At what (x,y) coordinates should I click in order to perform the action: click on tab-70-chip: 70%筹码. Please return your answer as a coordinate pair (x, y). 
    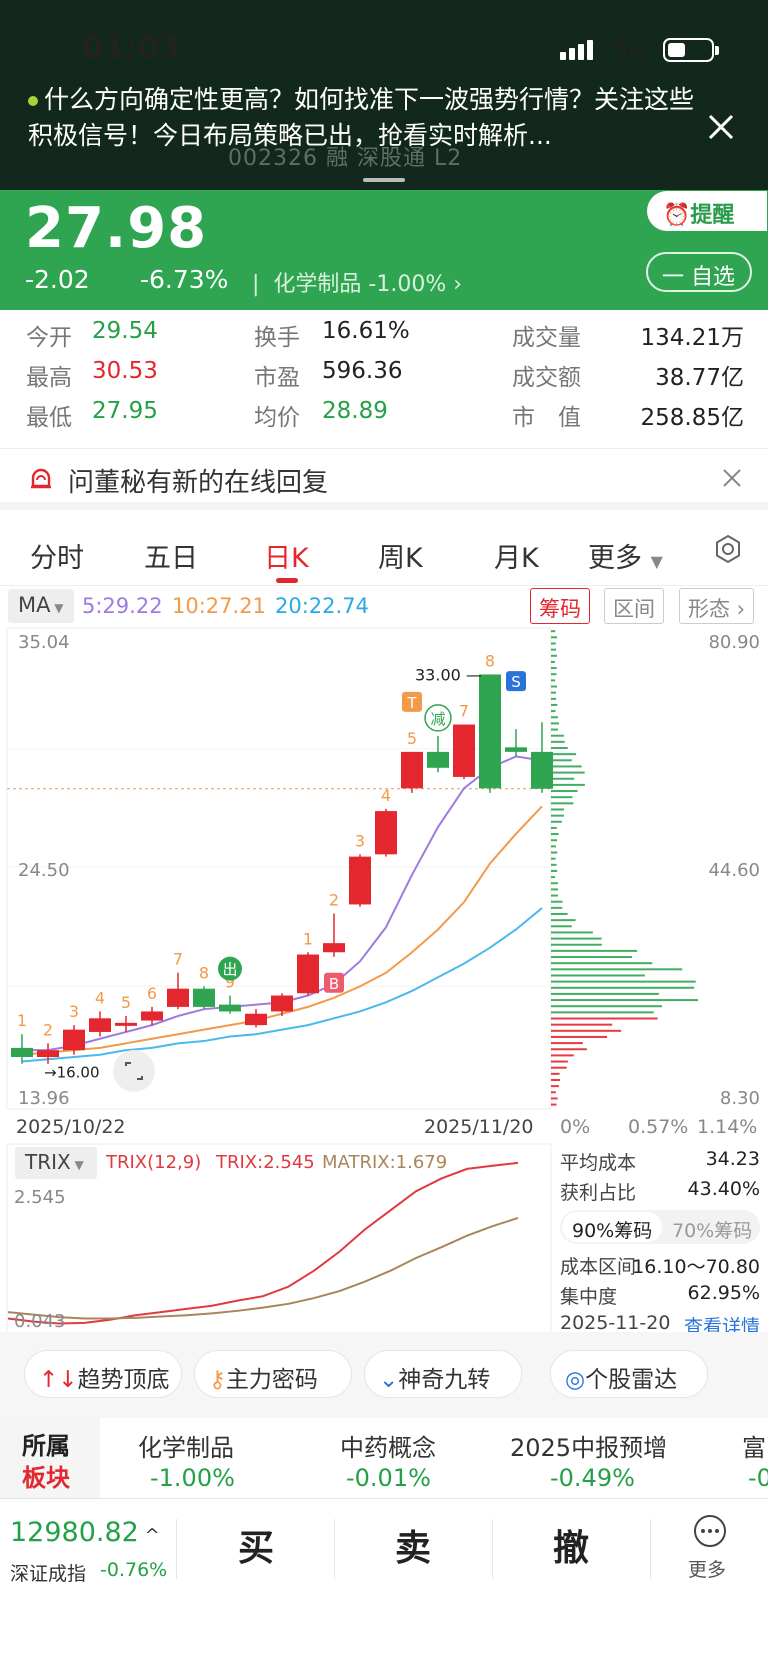
    Looking at the image, I should click on (712, 1231).